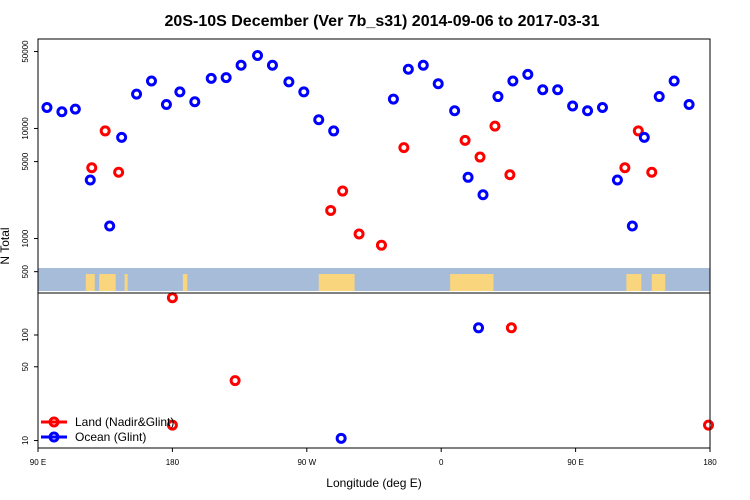 The image size is (750, 500). Describe the element at coordinates (29, 386) in the screenshot. I see `bottom-panel-y-axis: 10 50 100` at that location.